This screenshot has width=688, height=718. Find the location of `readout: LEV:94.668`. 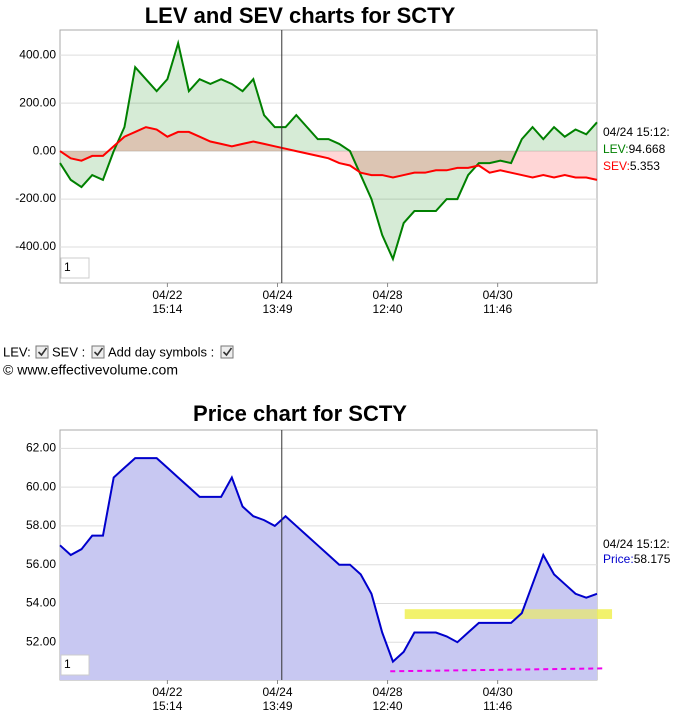

readout: LEV:94.668 is located at coordinates (634, 149).